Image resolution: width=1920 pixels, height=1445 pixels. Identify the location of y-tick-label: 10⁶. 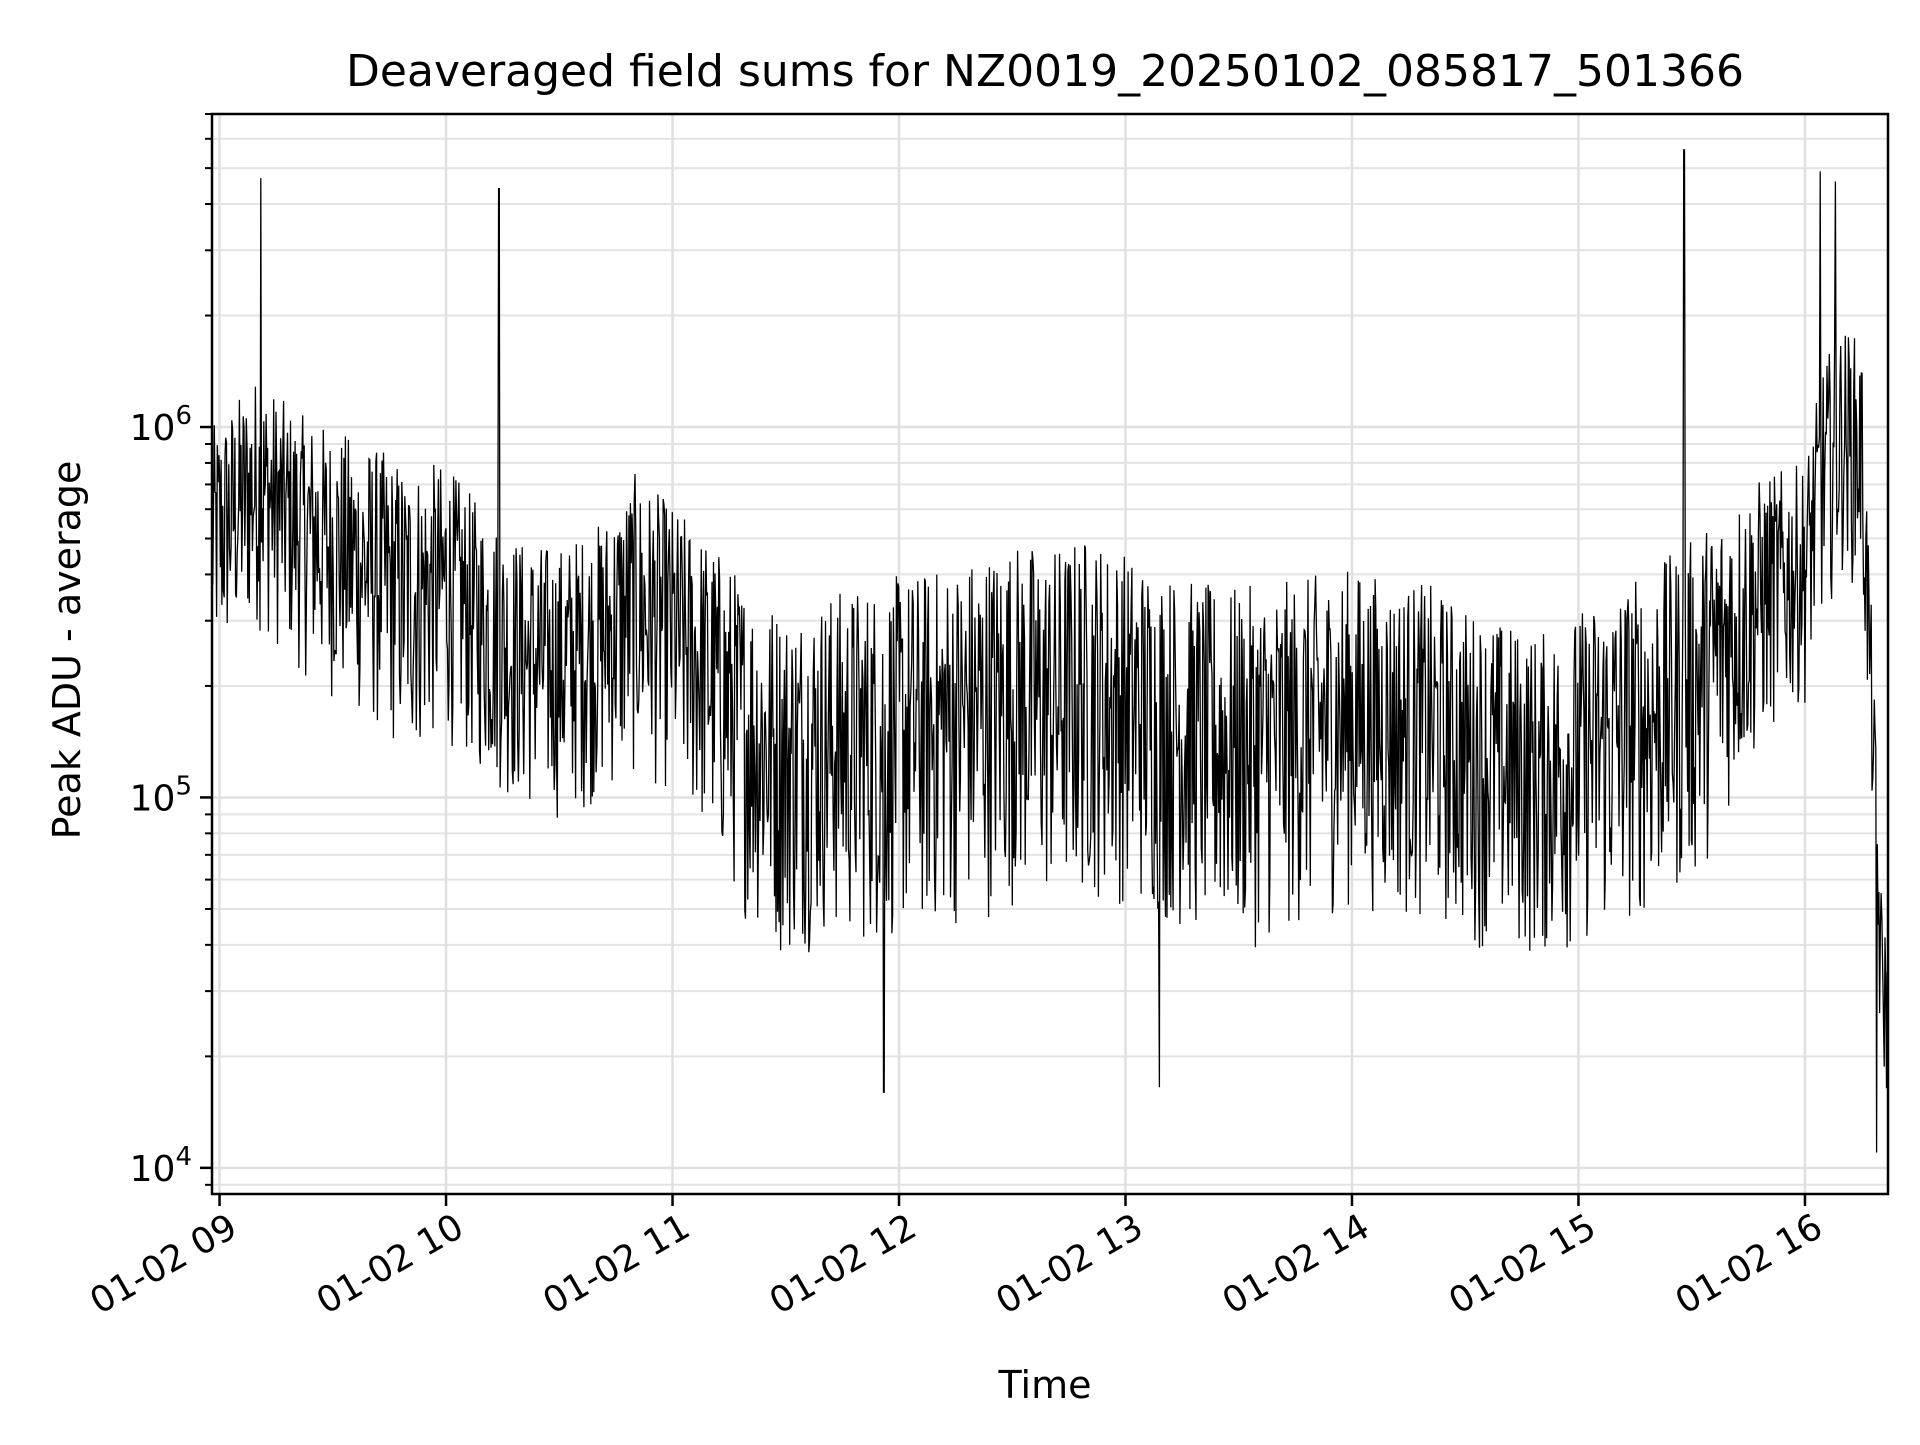
(161, 425).